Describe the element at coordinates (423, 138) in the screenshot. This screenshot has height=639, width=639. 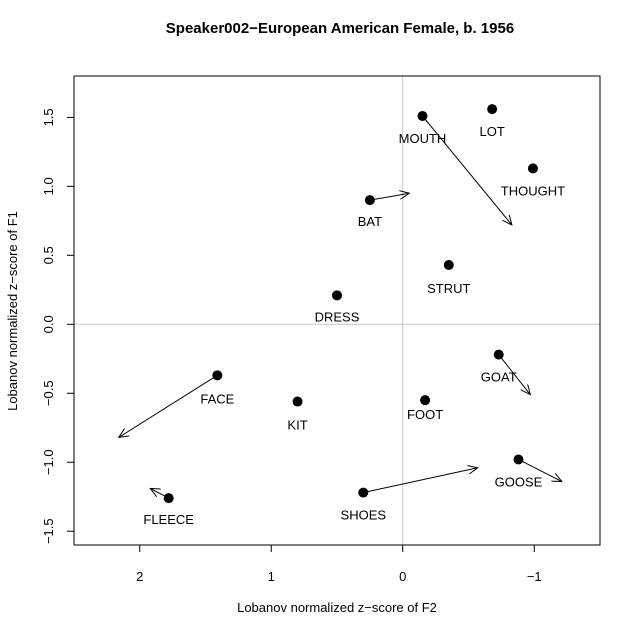
I see `label-mouth: MOUTH` at that location.